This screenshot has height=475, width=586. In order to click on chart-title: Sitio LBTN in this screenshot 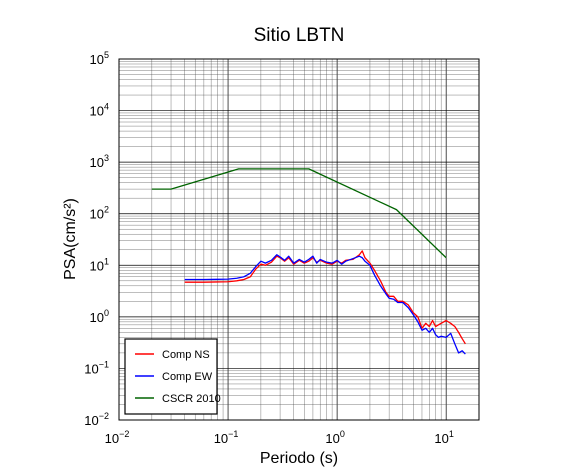, I will do `click(299, 35)`.